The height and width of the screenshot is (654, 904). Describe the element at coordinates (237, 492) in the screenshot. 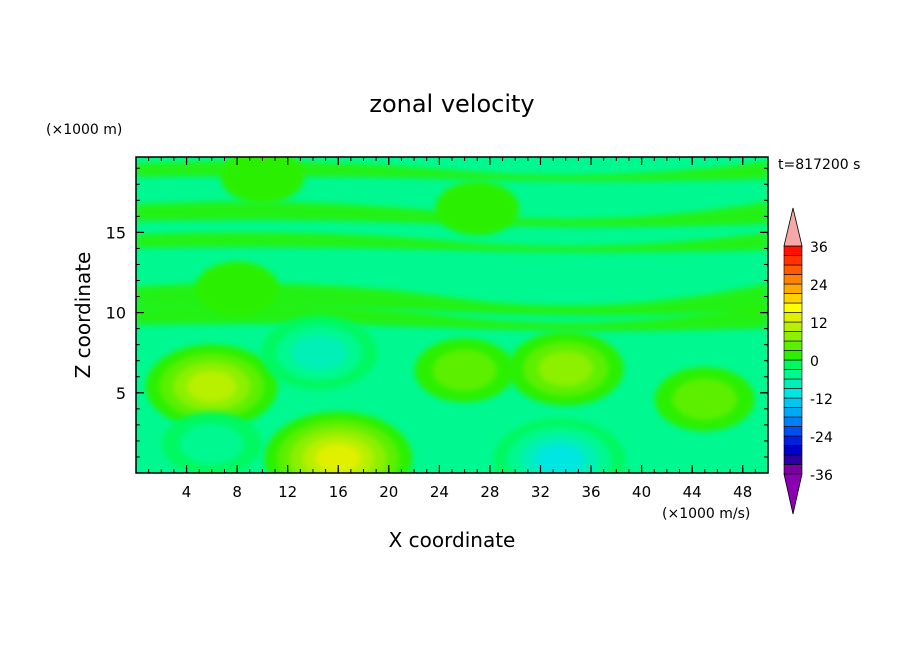

I see `x-tick-label: 8` at that location.